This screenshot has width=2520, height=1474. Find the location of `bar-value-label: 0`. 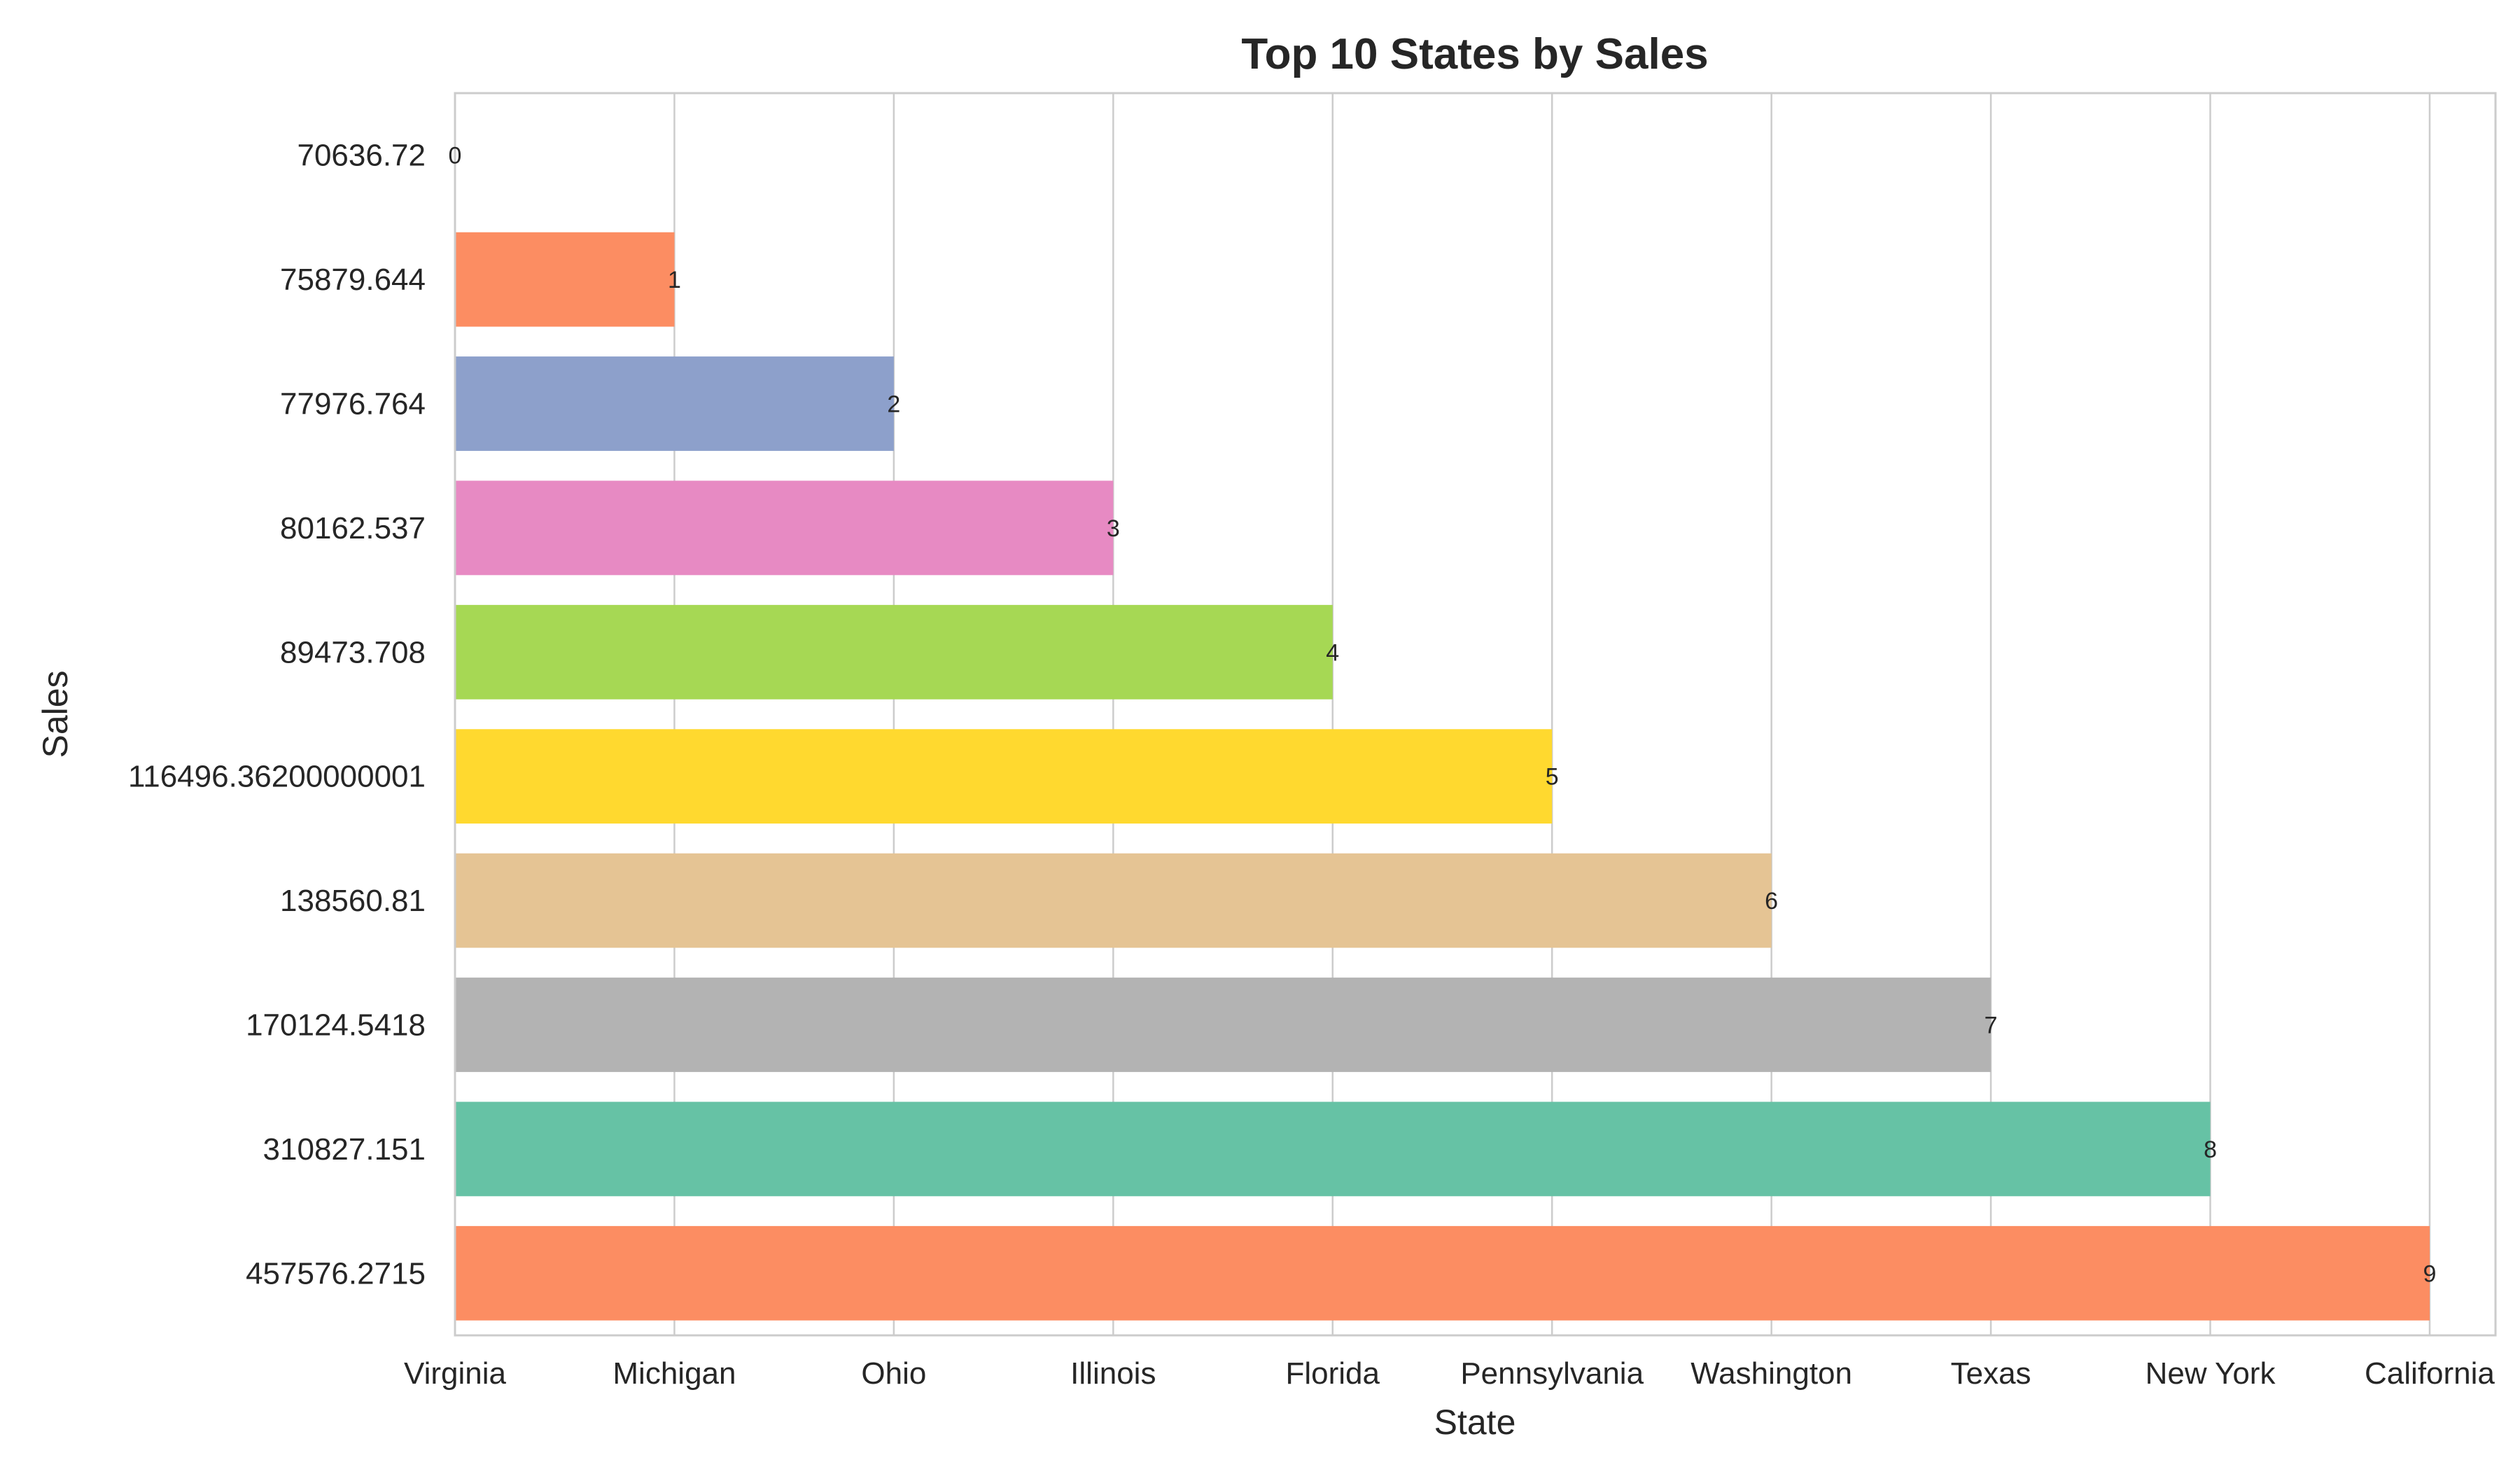

bar-value-label: 0 is located at coordinates (455, 156).